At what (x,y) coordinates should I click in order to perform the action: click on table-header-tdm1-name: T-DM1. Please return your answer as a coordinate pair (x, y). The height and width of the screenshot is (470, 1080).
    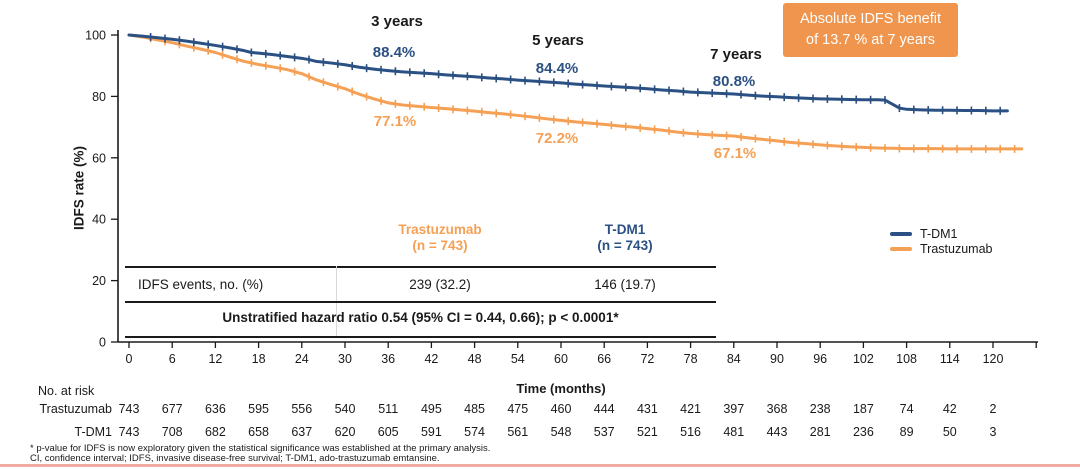
    Looking at the image, I should click on (625, 229).